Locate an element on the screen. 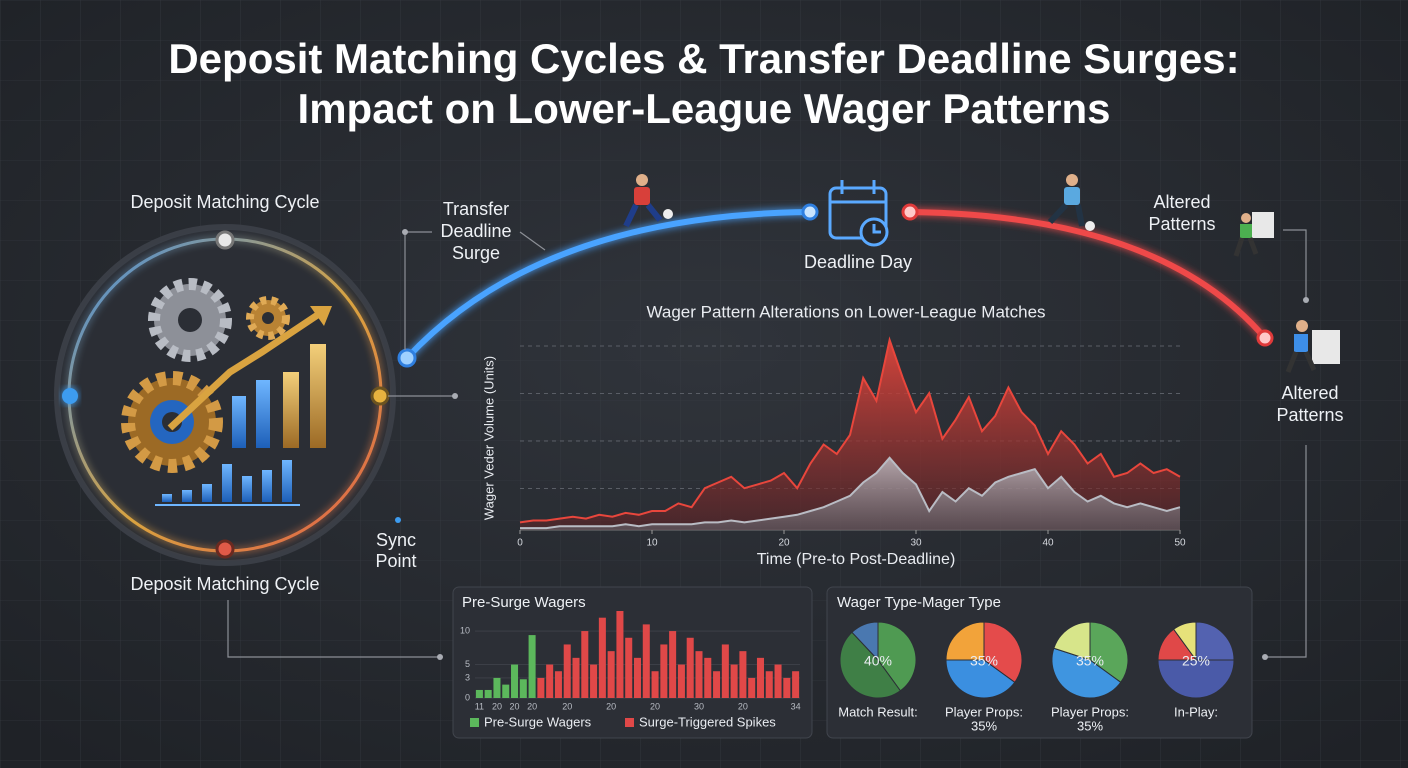 This screenshot has height=768, width=1408. pie-caption: Player Props: is located at coordinates (984, 711).